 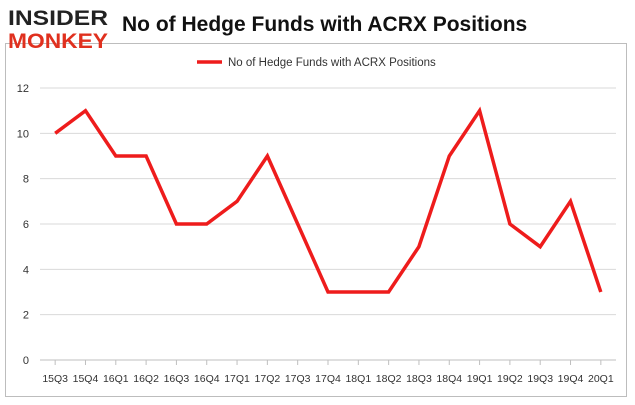 I want to click on x-tick-label: 19Q1, so click(x=480, y=379).